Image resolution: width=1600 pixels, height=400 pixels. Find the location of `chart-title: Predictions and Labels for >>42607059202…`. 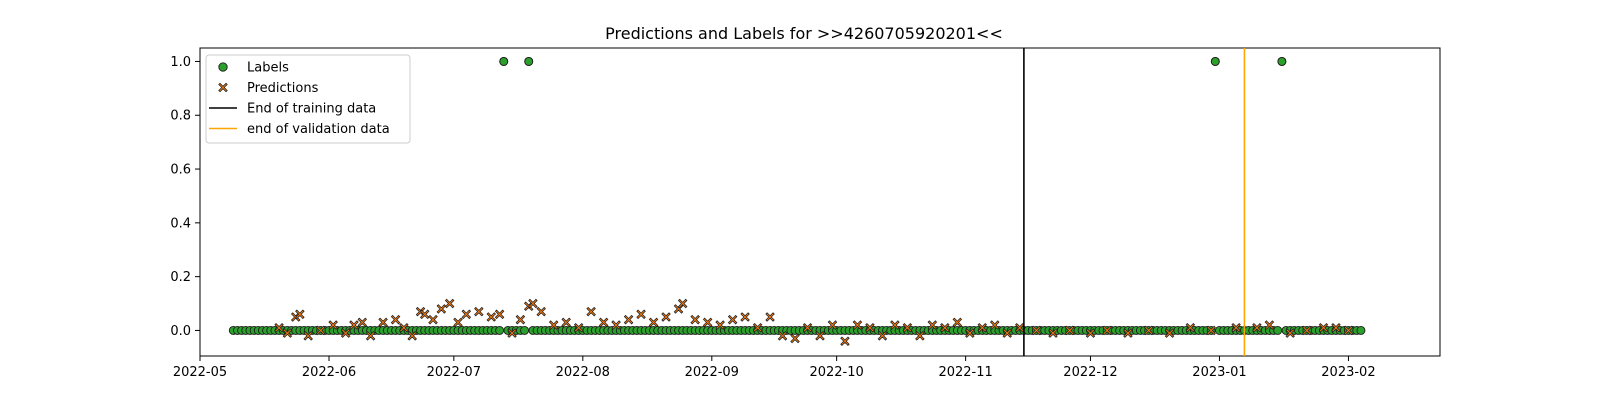

chart-title: Predictions and Labels for >>42607059202… is located at coordinates (804, 33).